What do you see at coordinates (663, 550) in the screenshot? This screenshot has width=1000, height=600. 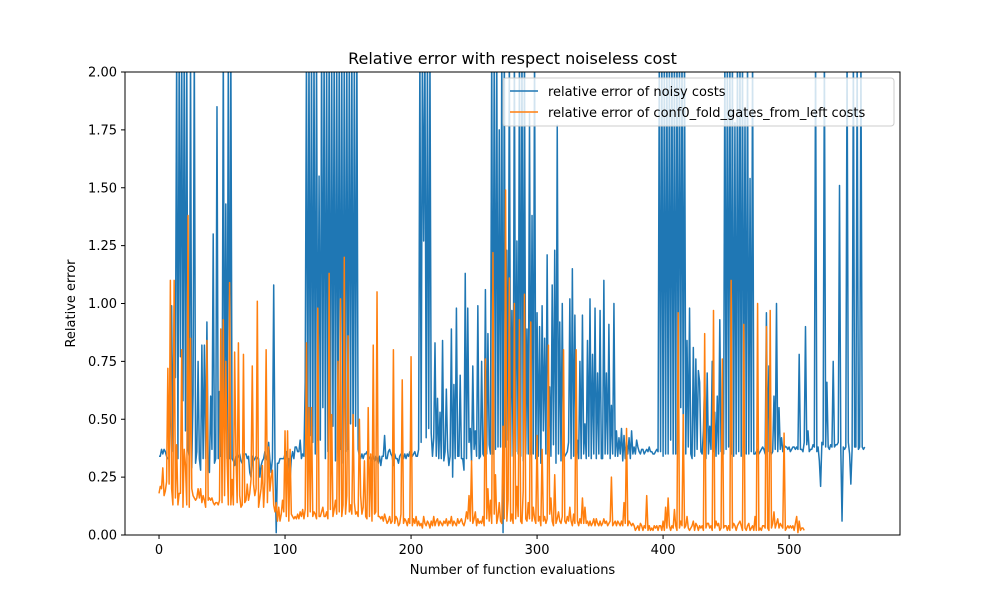 I see `x-tick-label: 400` at bounding box center [663, 550].